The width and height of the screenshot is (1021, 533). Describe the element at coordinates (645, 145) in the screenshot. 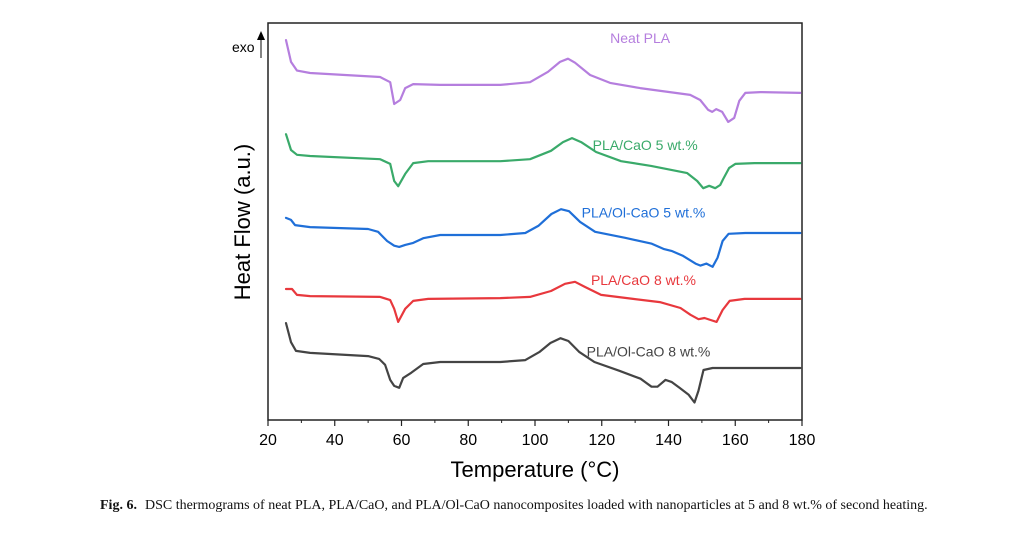

I see `series-label-1: PLA/CaO 5 wt.%` at that location.